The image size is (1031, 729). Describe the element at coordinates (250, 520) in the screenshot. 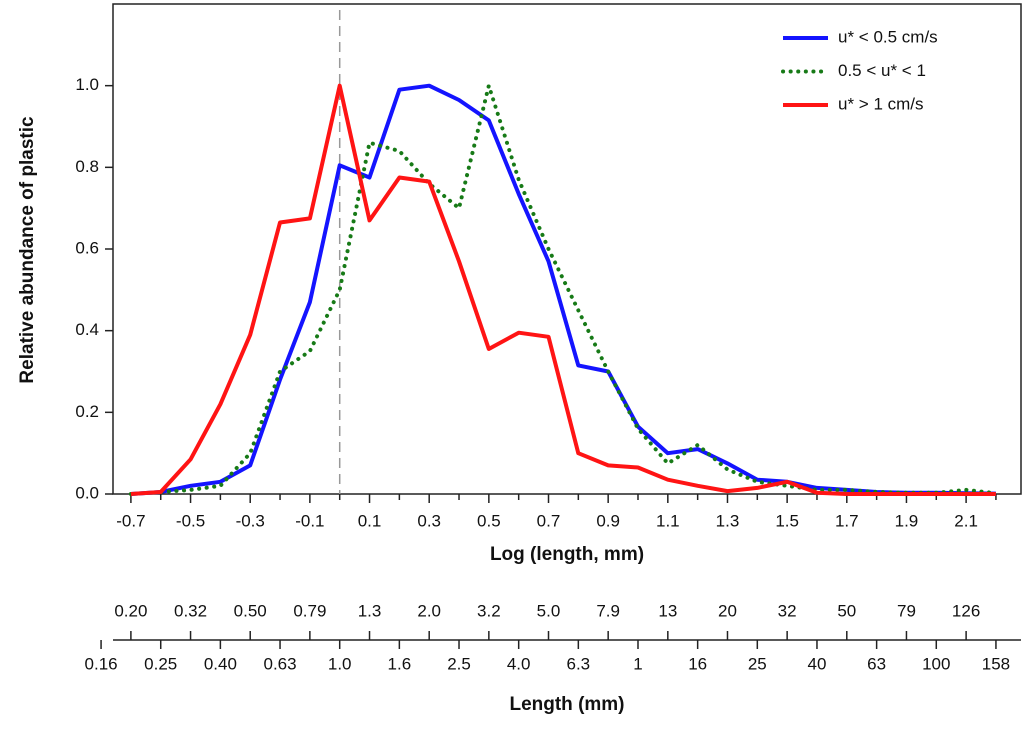

I see `x-tick-label: -0.3` at that location.